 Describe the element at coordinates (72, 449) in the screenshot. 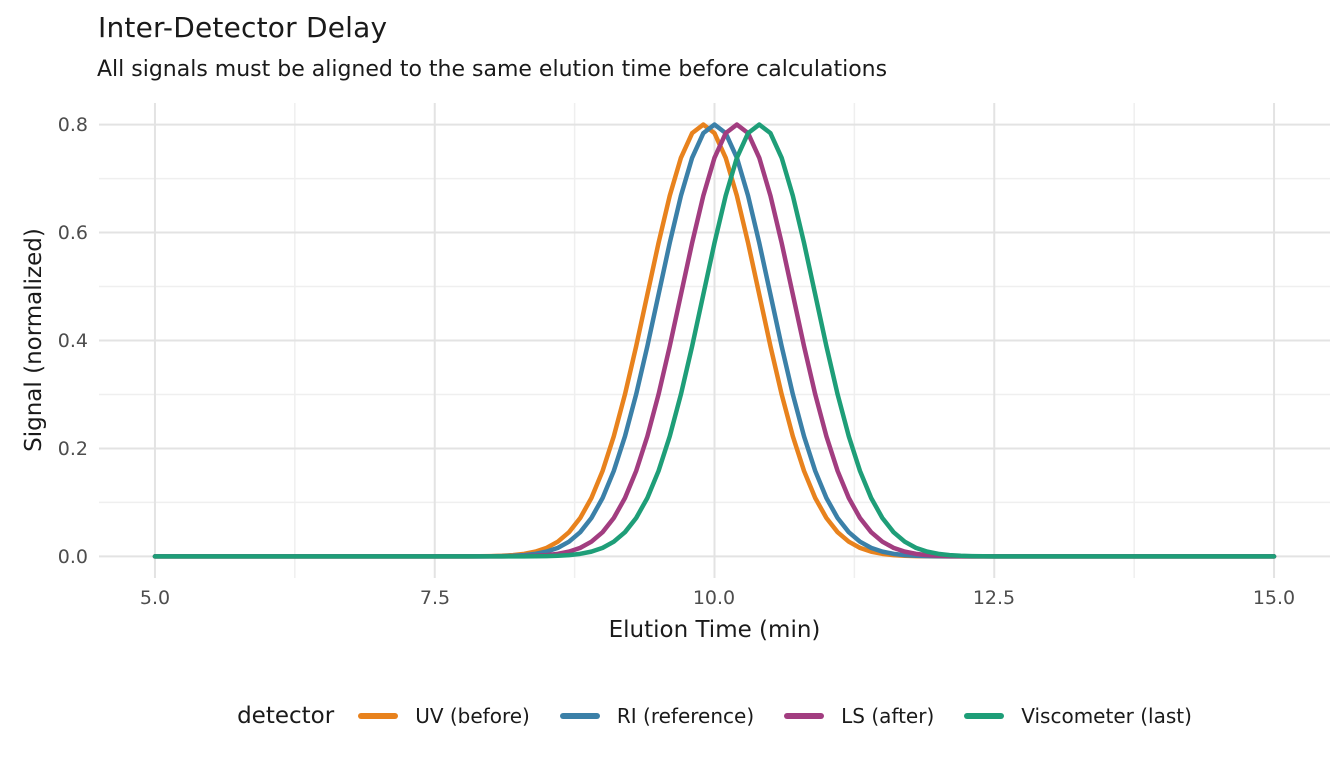

I see `y-tick-label: 0.2` at that location.